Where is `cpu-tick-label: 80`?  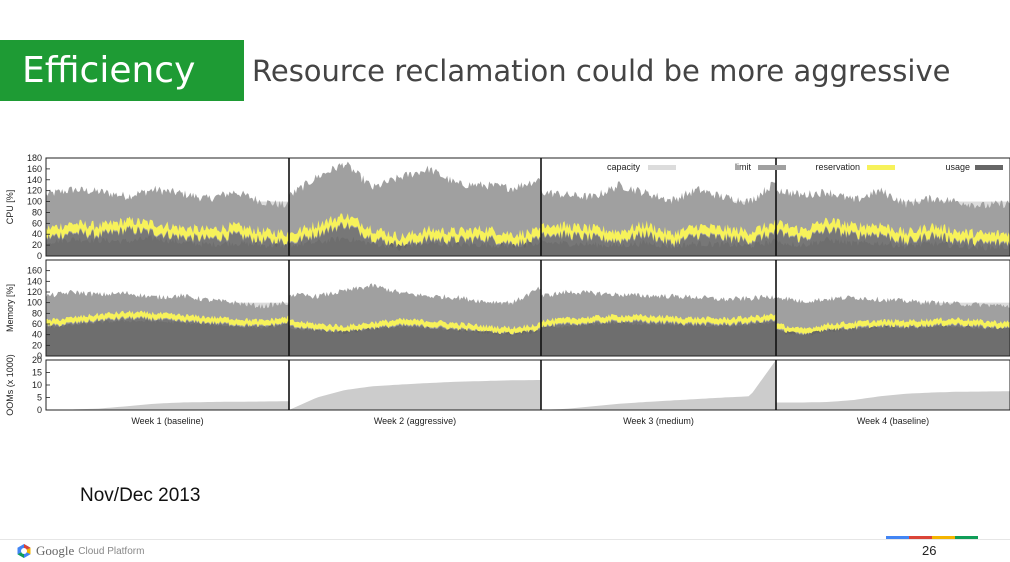 cpu-tick-label: 80 is located at coordinates (37, 212).